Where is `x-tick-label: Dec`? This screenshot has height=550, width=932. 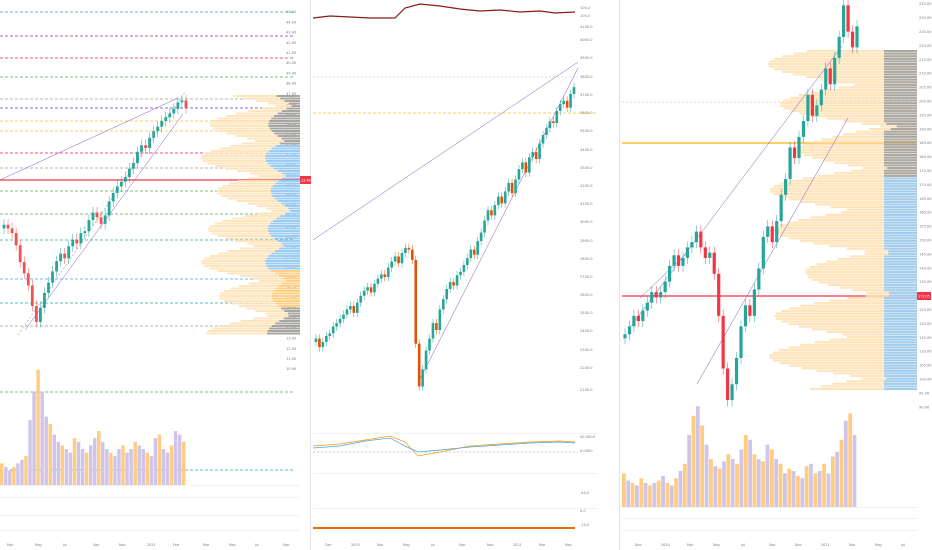 x-tick-label: Dec is located at coordinates (328, 545).